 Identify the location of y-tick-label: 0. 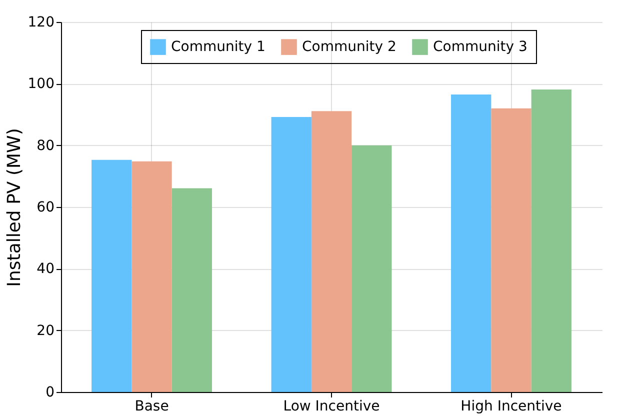
(50, 392).